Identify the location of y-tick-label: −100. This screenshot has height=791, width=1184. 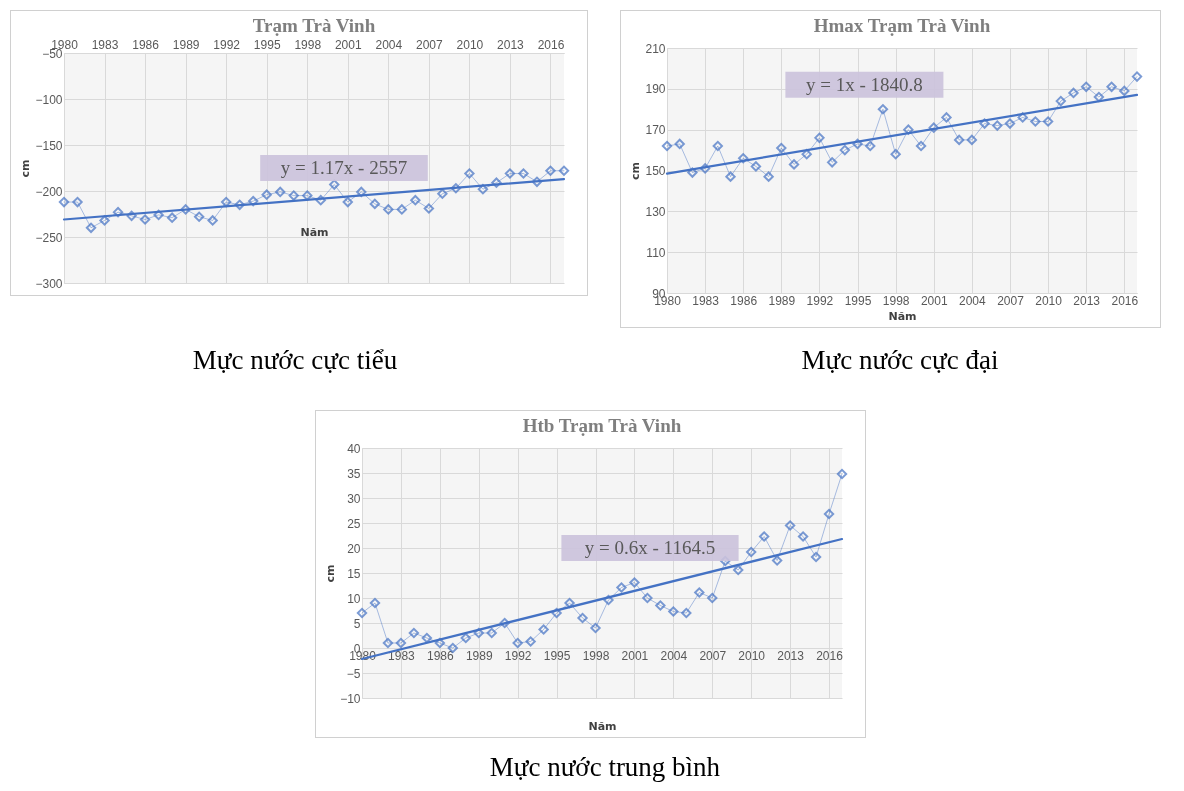
(49, 99).